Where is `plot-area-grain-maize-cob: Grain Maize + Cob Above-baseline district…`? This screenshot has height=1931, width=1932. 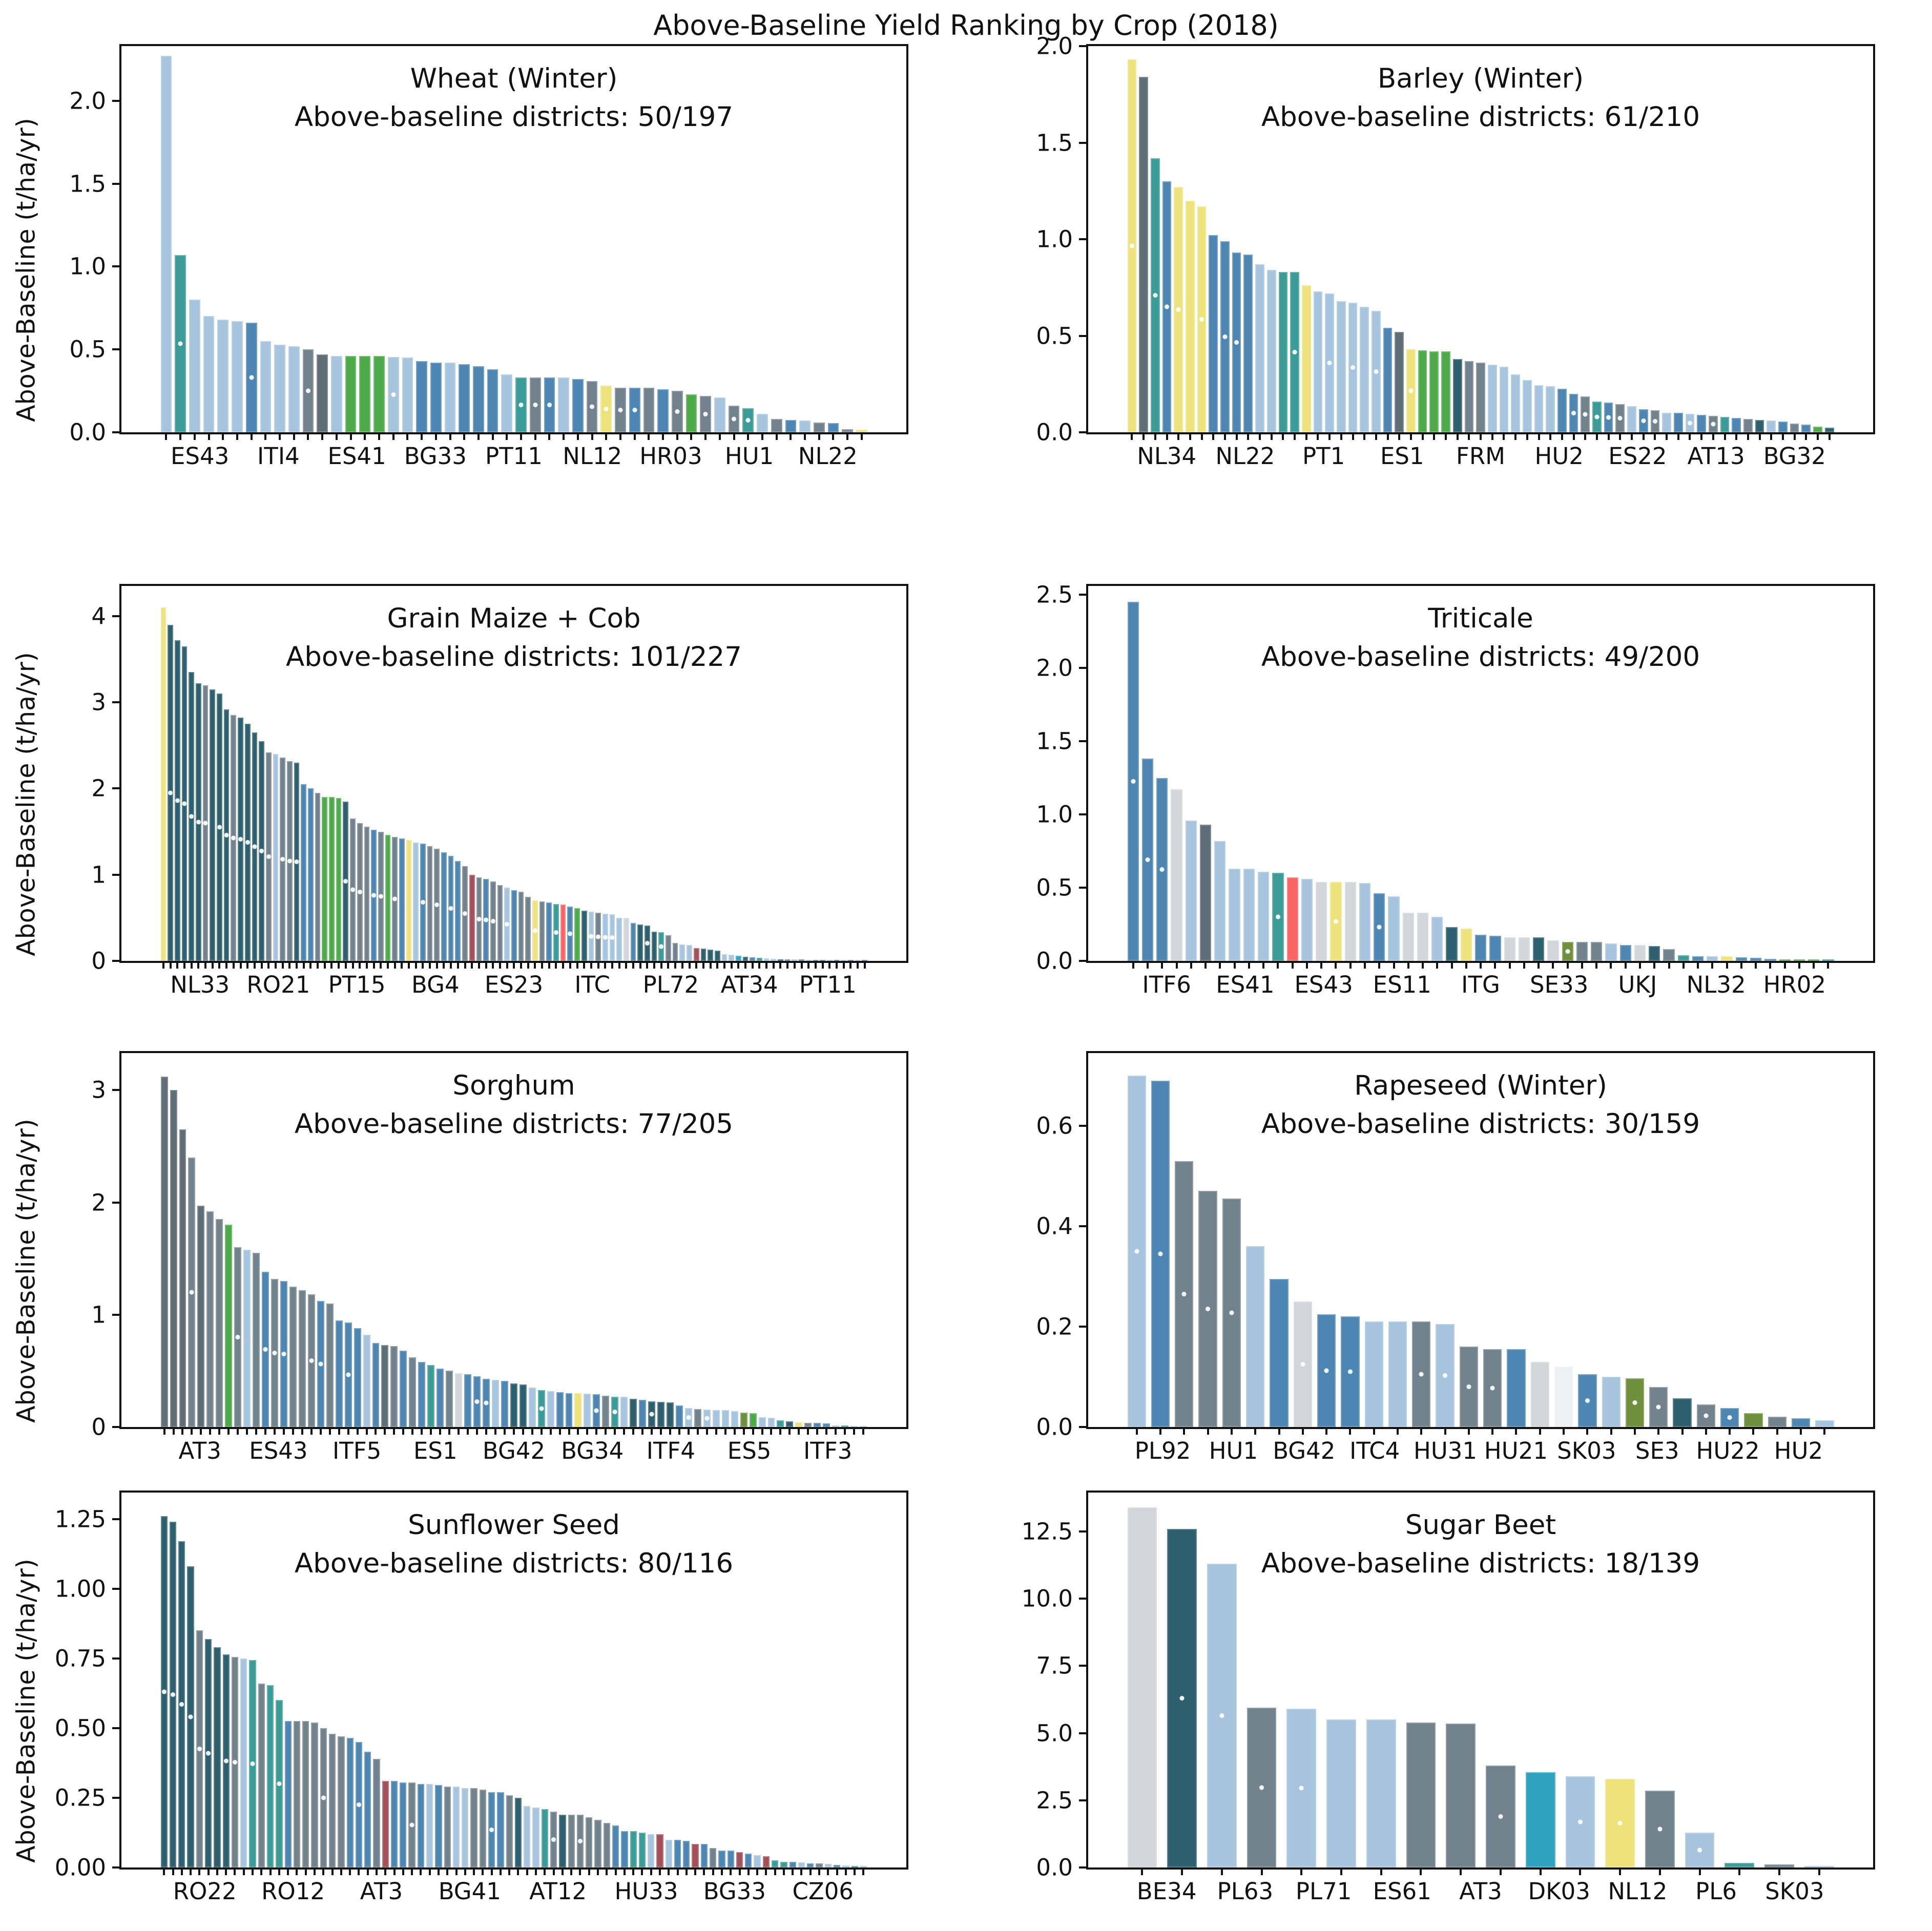 plot-area-grain-maize-cob: Grain Maize + Cob Above-baseline district… is located at coordinates (499, 791).